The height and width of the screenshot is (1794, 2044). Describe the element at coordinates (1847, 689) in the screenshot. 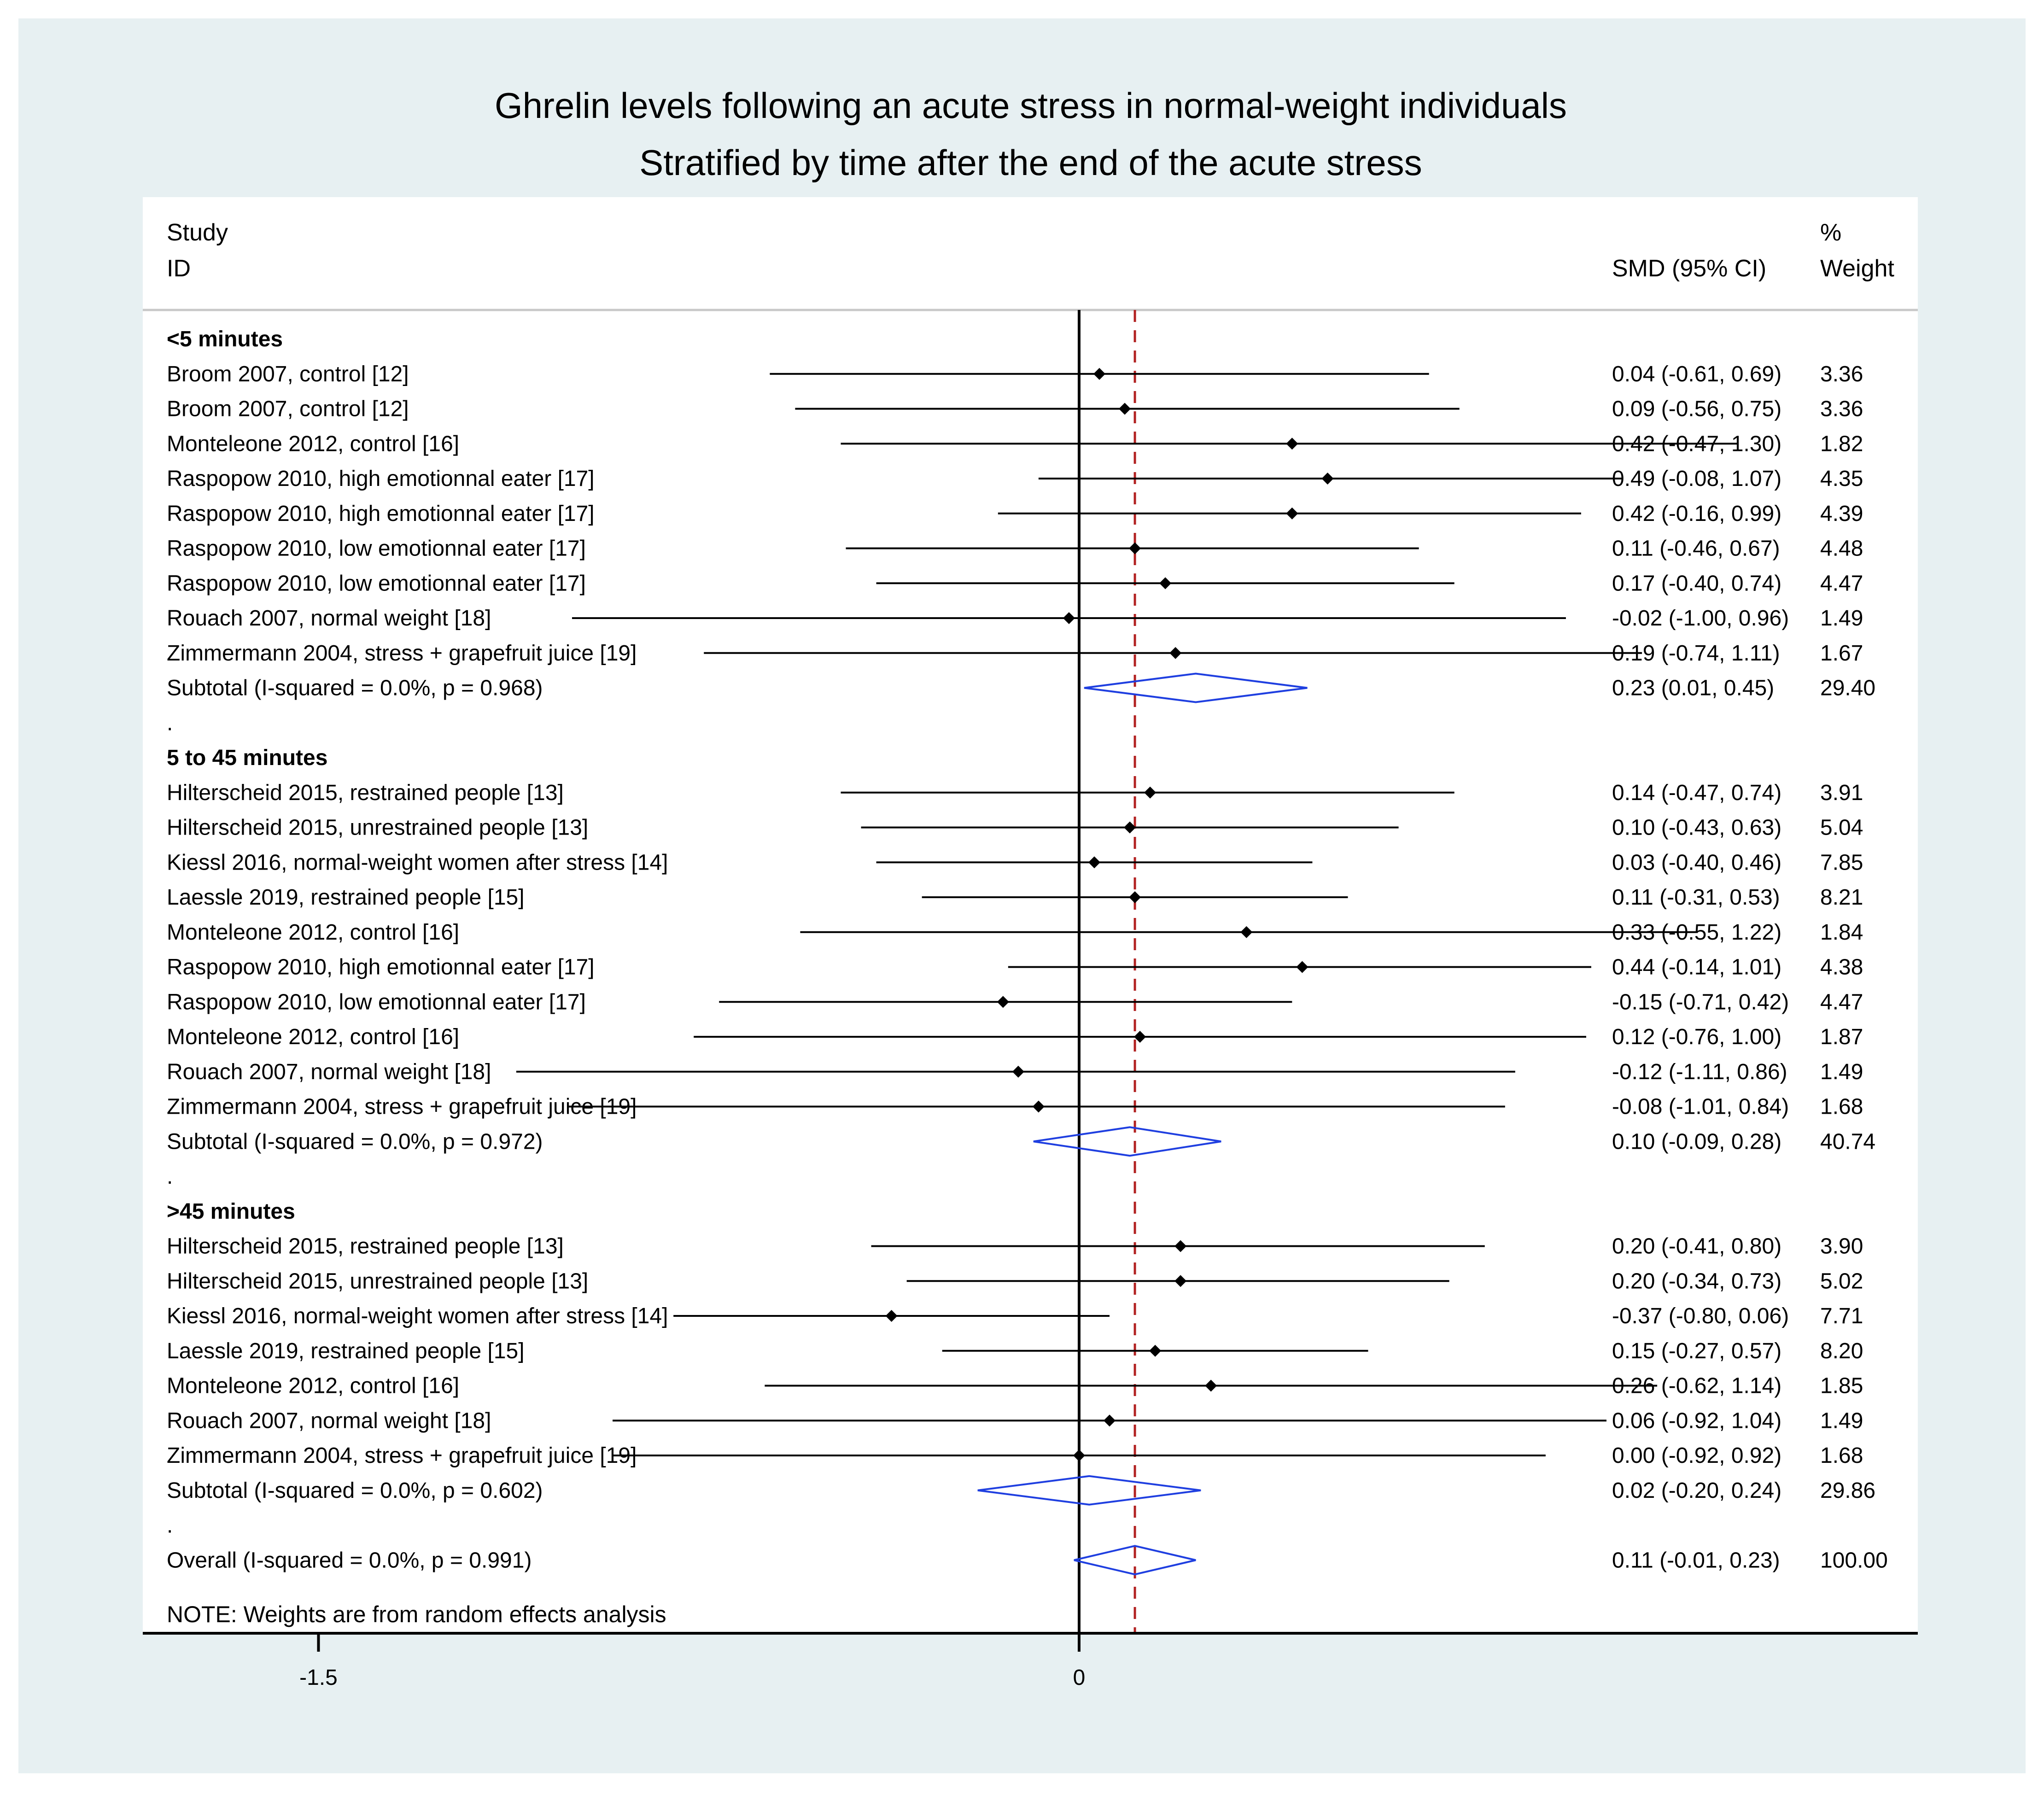

I see `weight-value: 29.40` at that location.